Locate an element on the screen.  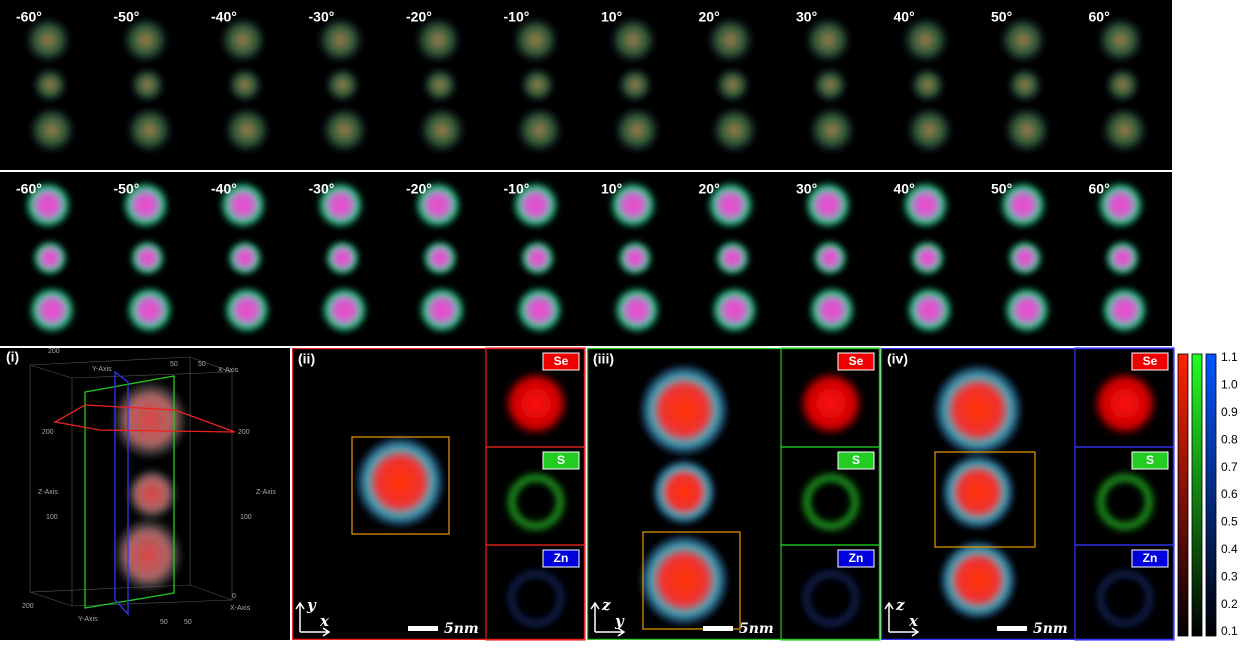
colorbar: 1.1 1.0 0.9 0.8 0.7 0.6 0.5 0.4 0.3 0.2 0.1 is located at coordinates (1207, 494).